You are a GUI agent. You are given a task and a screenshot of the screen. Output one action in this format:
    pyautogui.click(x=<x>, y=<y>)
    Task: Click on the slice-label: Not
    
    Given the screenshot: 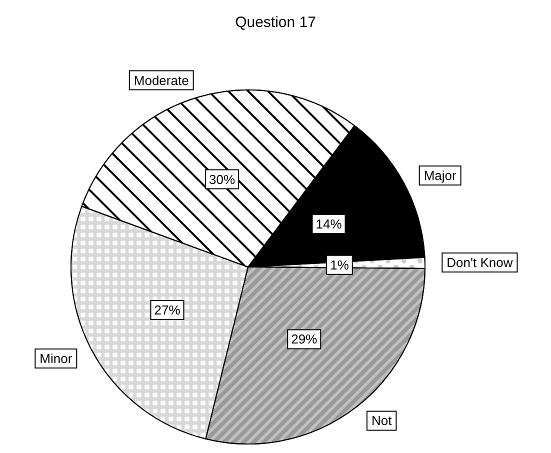 What is the action you would take?
    pyautogui.click(x=381, y=420)
    